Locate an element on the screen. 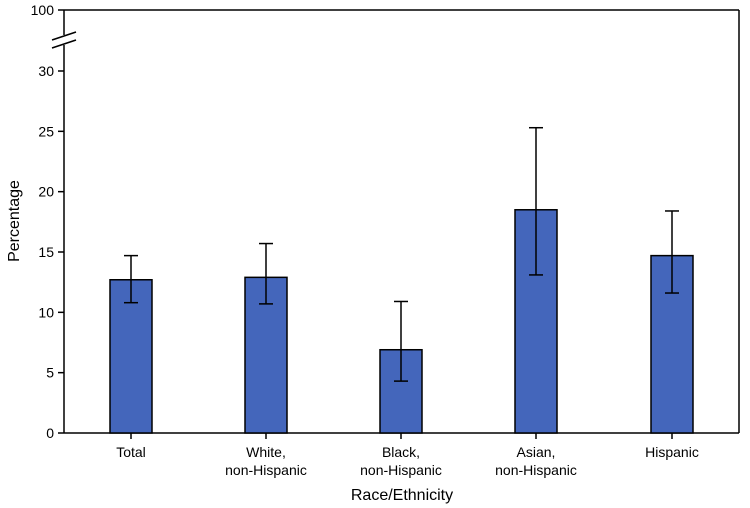 This screenshot has width=750, height=508. x-tick-label-line: White, is located at coordinates (266, 452).